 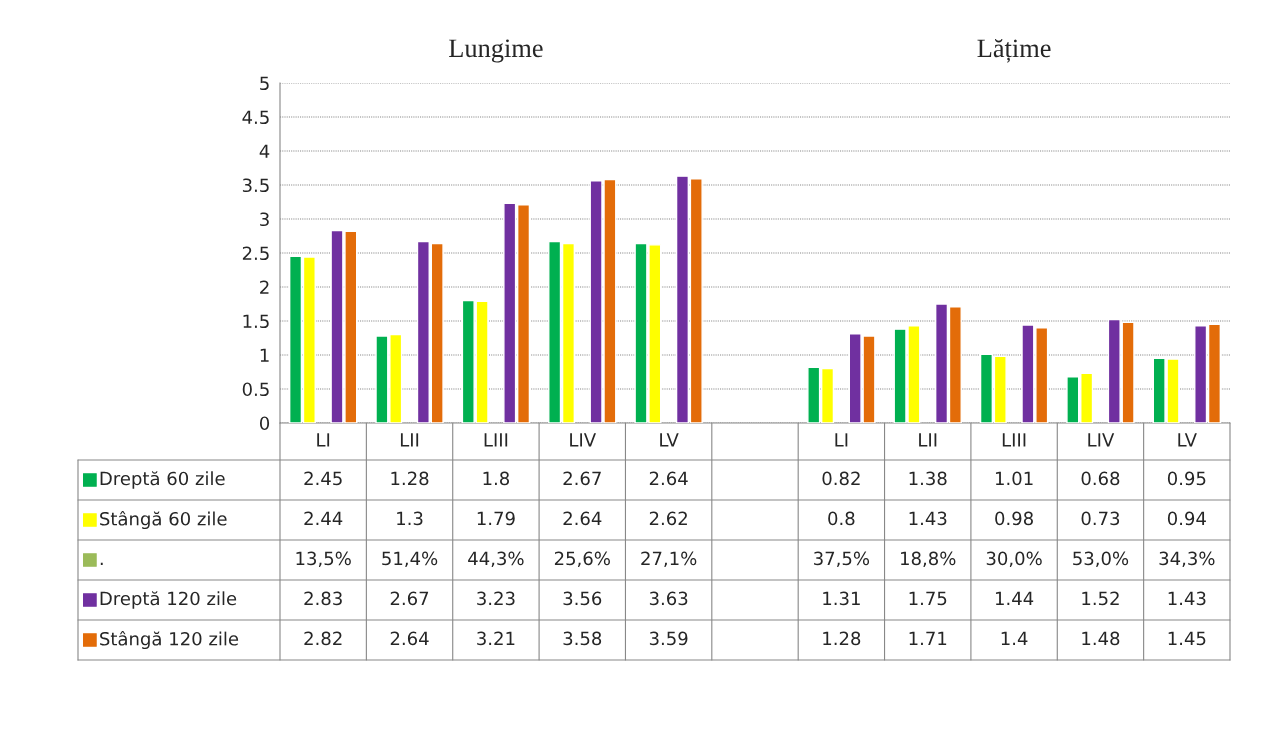 What do you see at coordinates (1187, 559) in the screenshot?
I see `text: 34,3%` at bounding box center [1187, 559].